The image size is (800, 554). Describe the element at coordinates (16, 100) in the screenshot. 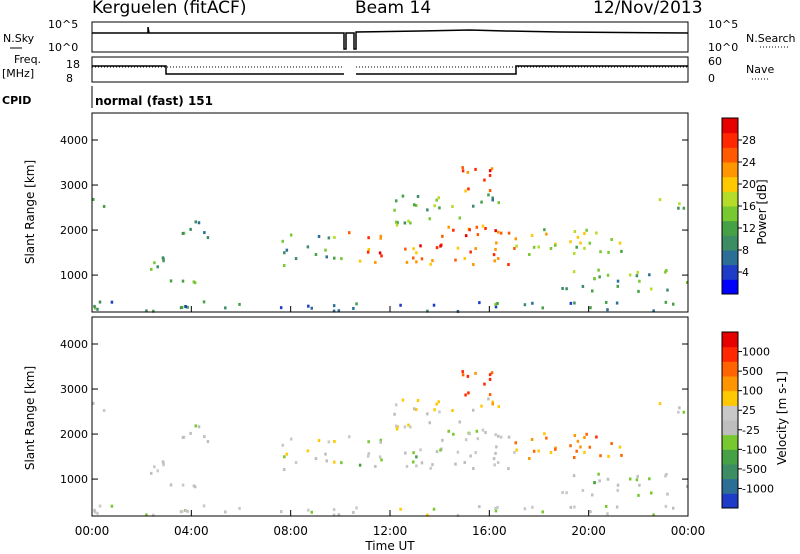

I see `cpid-label: CPID` at that location.